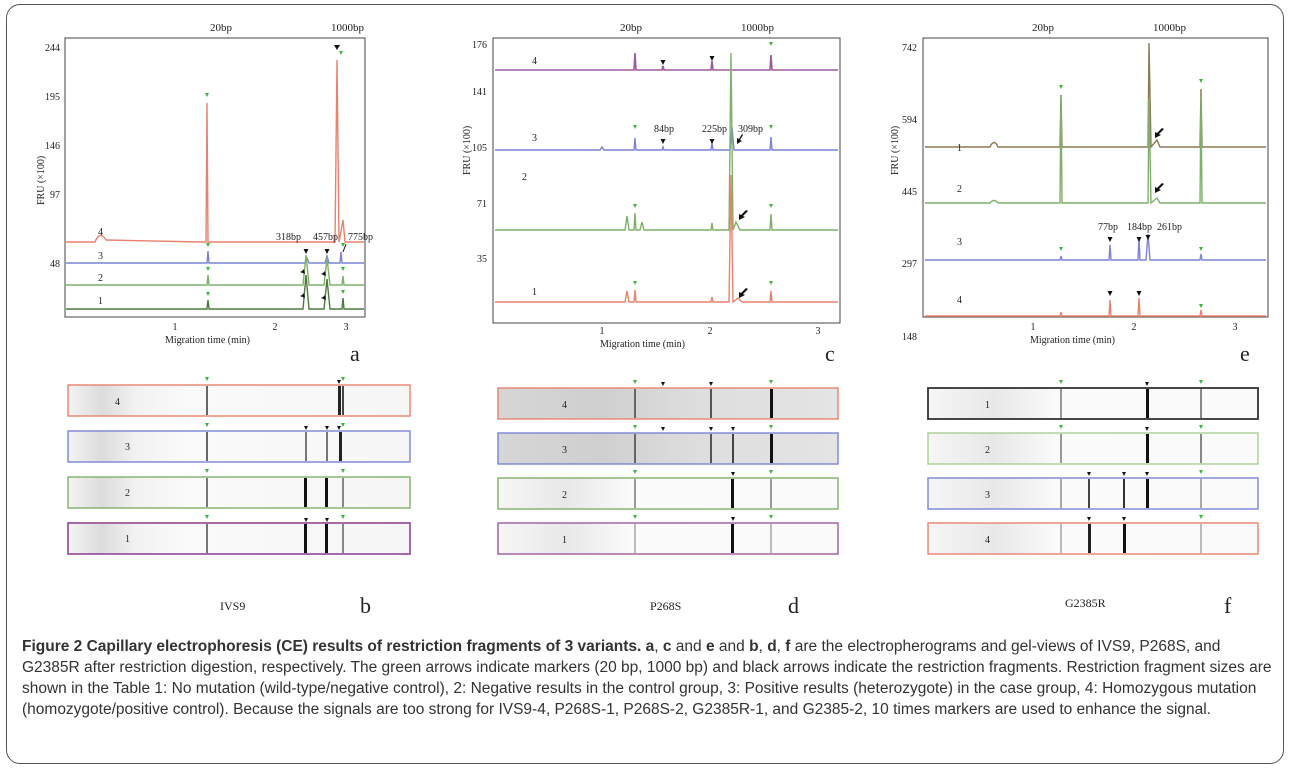 The height and width of the screenshot is (769, 1290). What do you see at coordinates (467, 150) in the screenshot?
I see `y-axis-label: FRU (×100)` at bounding box center [467, 150].